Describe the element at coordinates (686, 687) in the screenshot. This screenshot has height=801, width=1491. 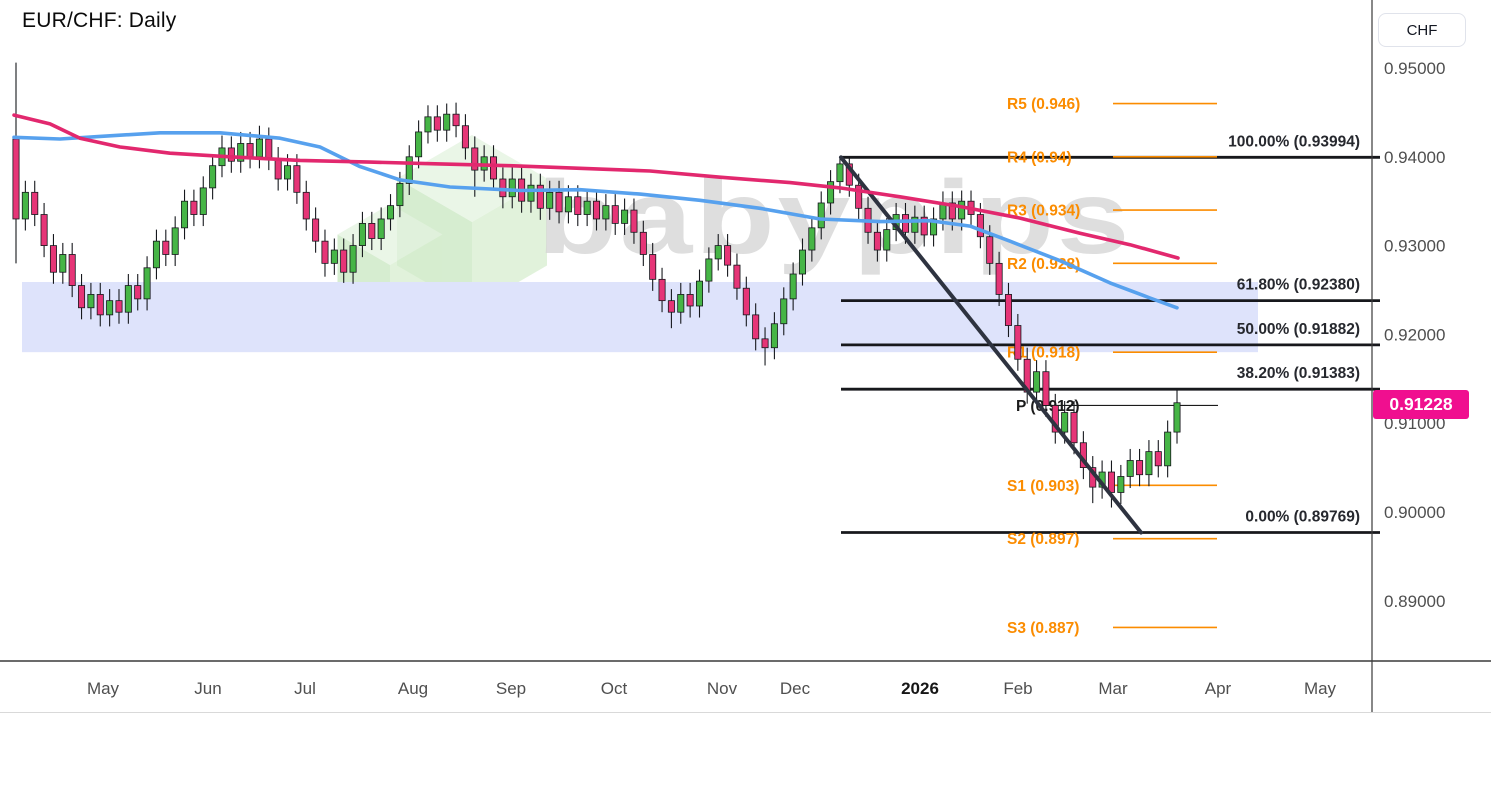
I see `time-axis` at that location.